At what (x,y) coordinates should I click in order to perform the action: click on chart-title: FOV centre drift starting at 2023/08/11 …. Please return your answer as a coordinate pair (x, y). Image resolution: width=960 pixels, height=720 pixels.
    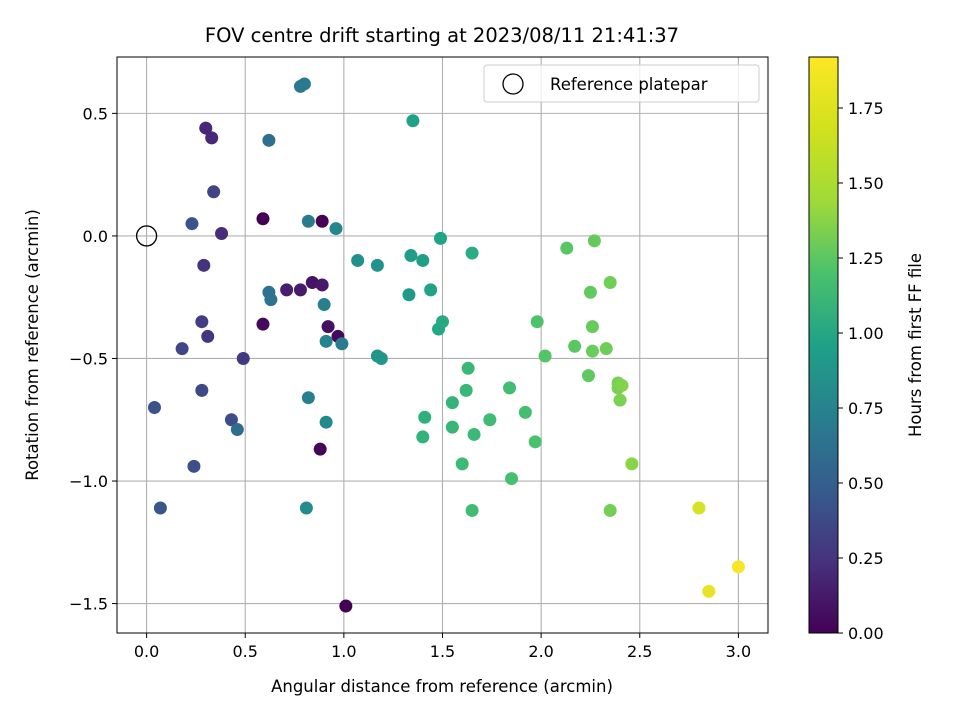
    Looking at the image, I should click on (442, 35).